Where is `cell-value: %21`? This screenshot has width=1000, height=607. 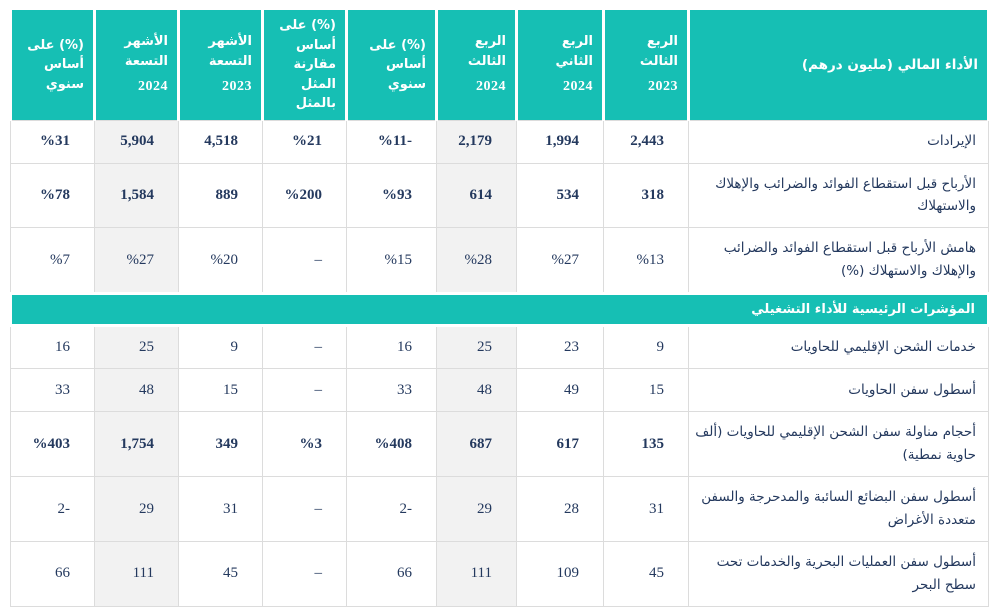 cell-value: %21 is located at coordinates (307, 141).